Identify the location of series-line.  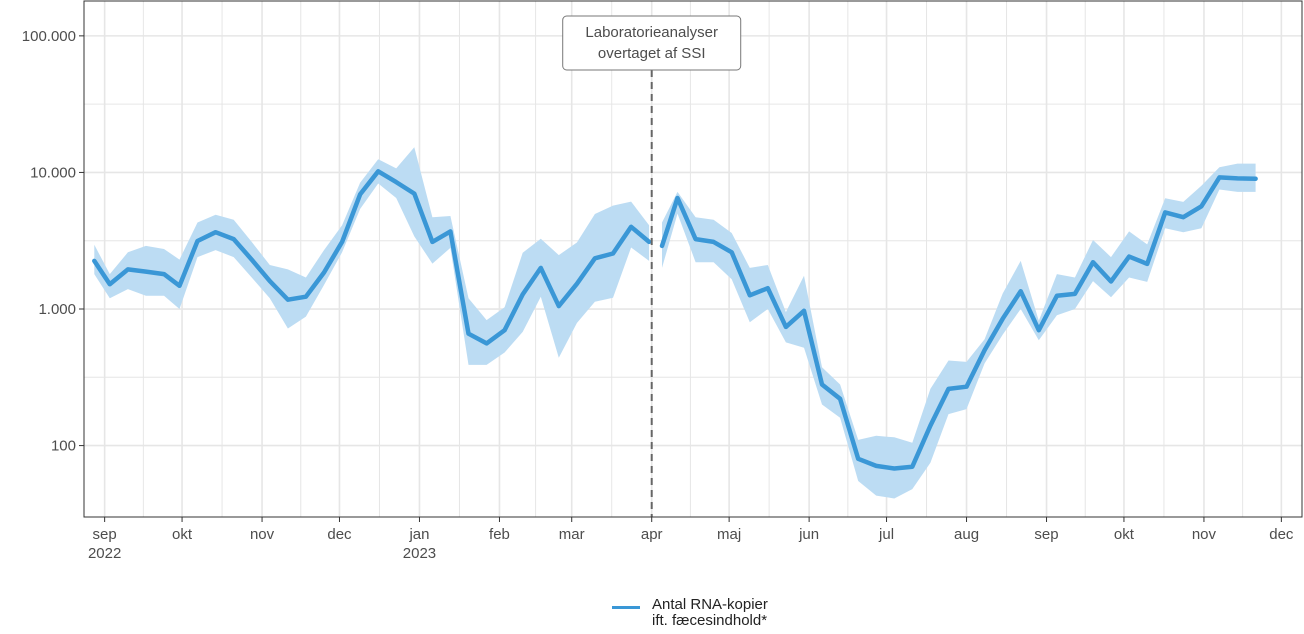
(372, 257).